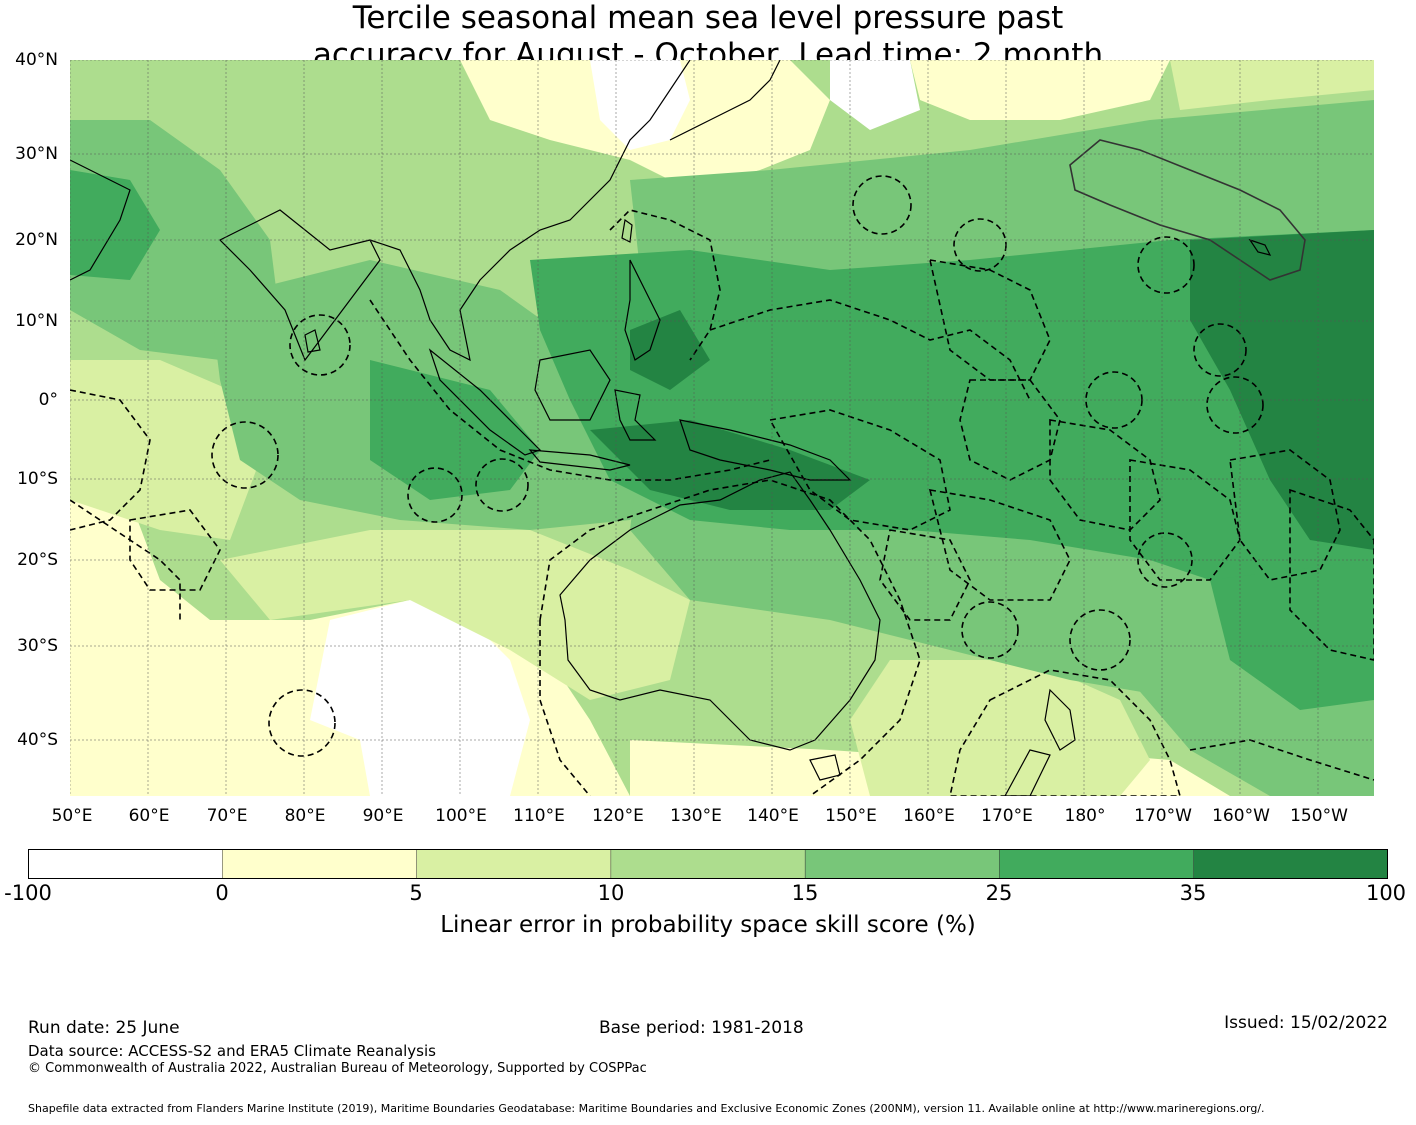 The image size is (1416, 1125). What do you see at coordinates (701, 1028) in the screenshot?
I see `base-period: Base period: 1981-2018` at bounding box center [701, 1028].